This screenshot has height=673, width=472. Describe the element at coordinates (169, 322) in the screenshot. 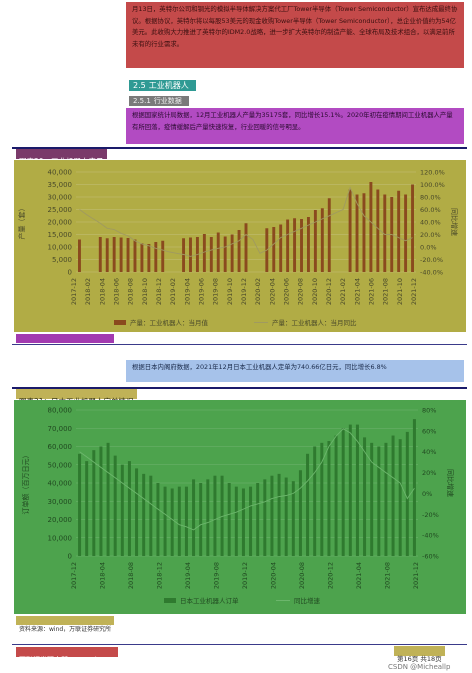

I see `legend-bar-label: 产量：工业机器人：当月值` at that location.